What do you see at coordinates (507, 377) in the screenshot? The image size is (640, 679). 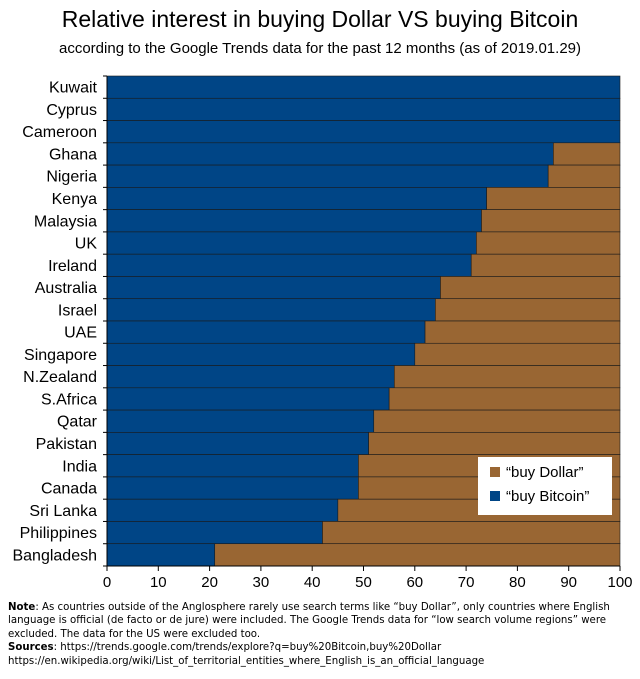 I see `bar-dollar-nzealand` at bounding box center [507, 377].